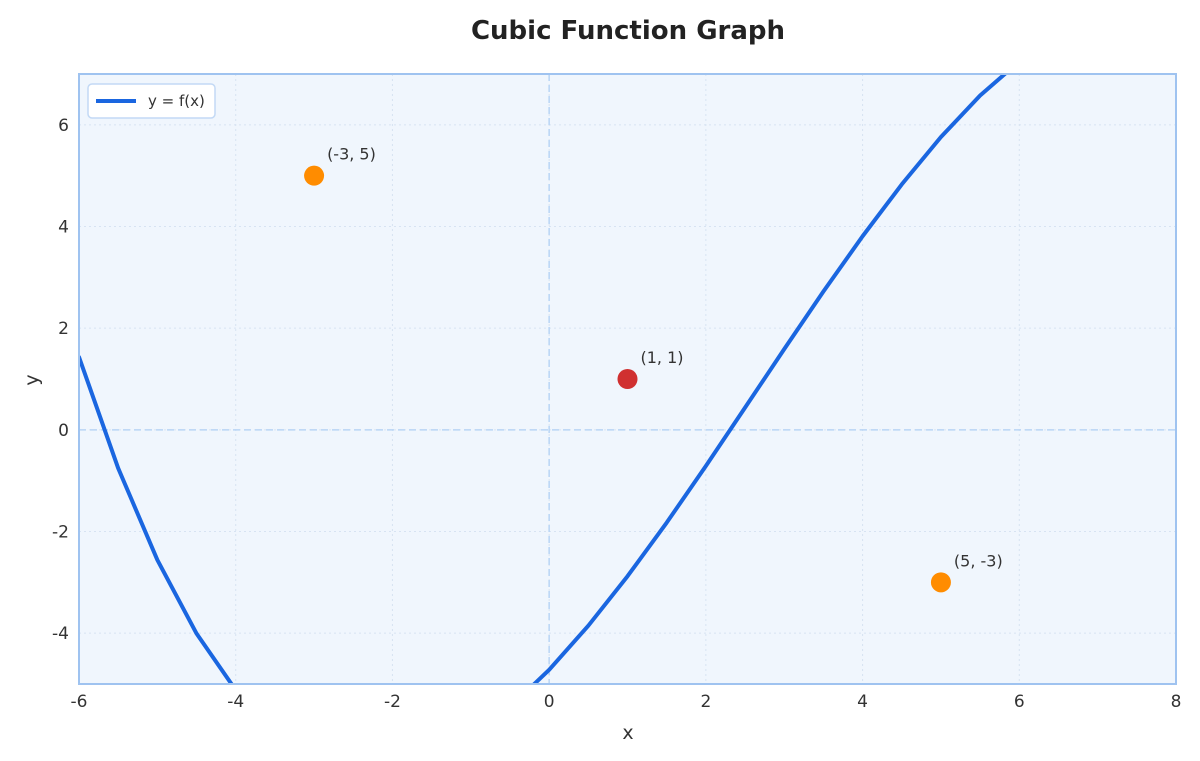 The width and height of the screenshot is (1200, 761). I want to click on x-tick-label: -6, so click(79, 702).